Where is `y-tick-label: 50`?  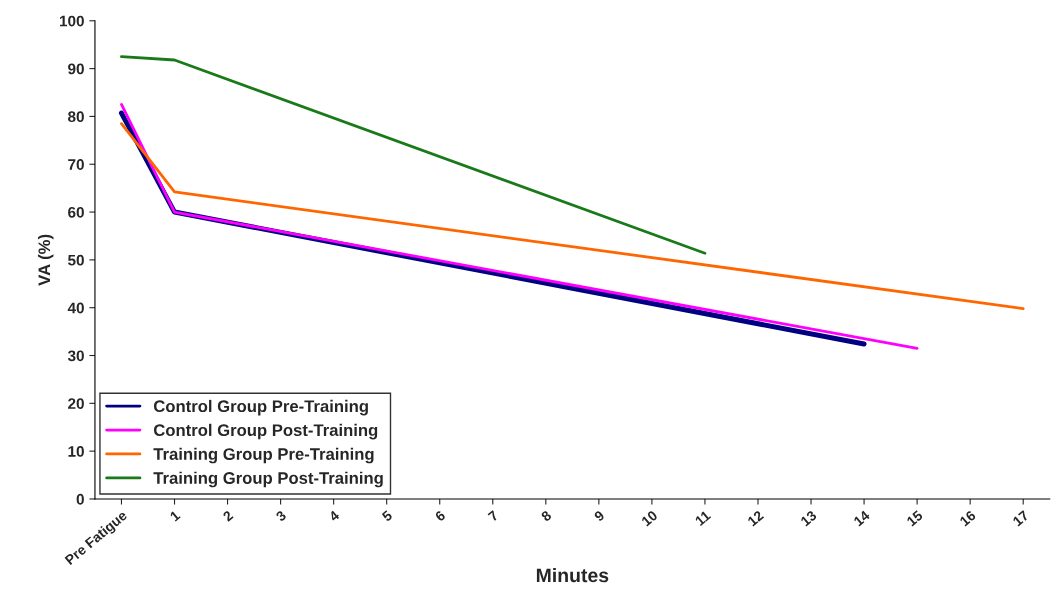
y-tick-label: 50 is located at coordinates (76, 260).